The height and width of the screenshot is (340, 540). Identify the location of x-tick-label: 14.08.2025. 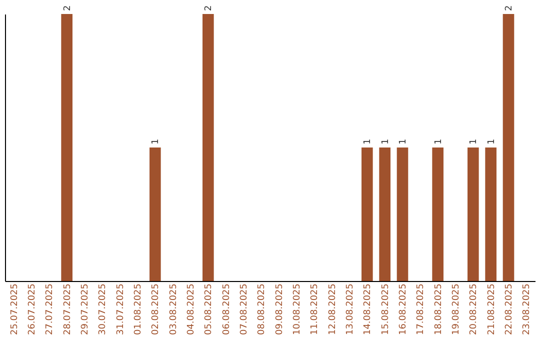
(368, 310).